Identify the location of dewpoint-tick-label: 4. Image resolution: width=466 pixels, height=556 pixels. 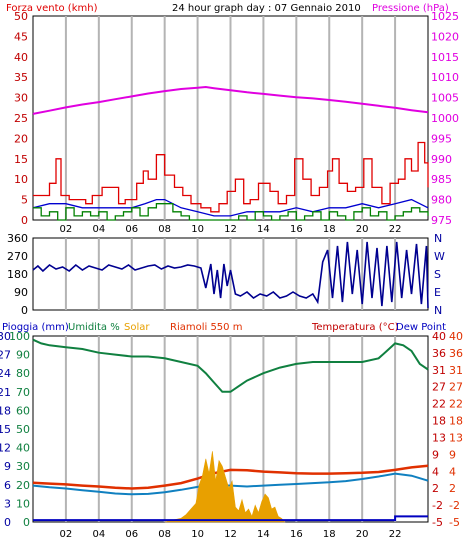
(452, 471).